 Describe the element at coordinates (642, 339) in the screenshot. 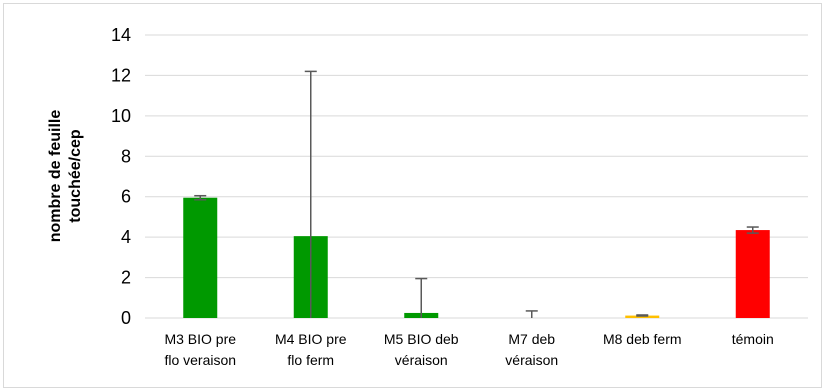

I see `x-category-label: M8 deb ferm` at that location.